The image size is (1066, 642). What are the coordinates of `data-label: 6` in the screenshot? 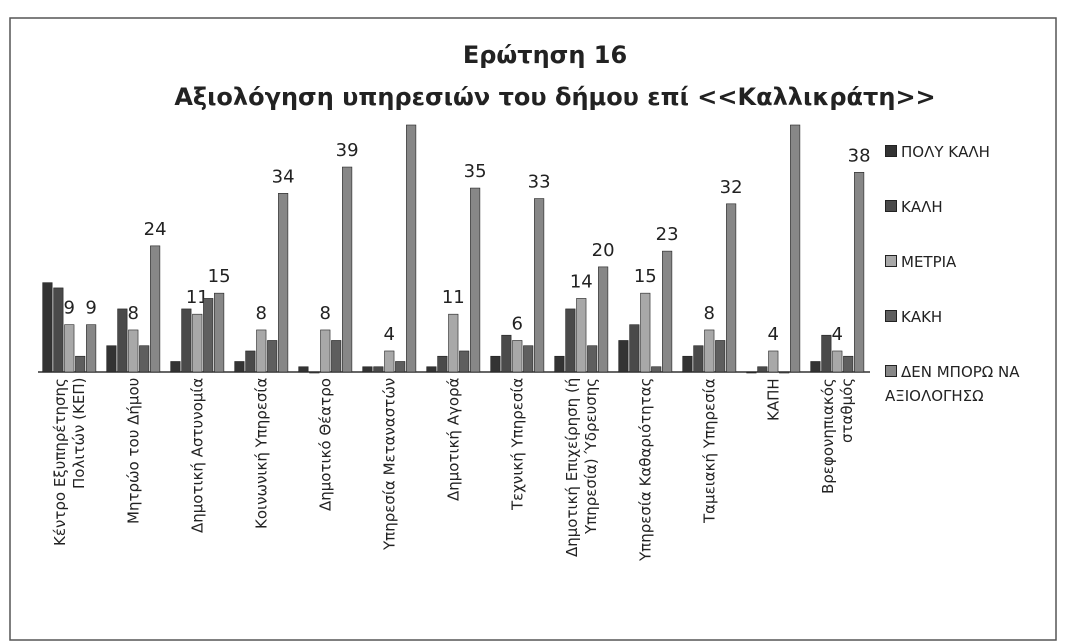 It's located at (517, 323).